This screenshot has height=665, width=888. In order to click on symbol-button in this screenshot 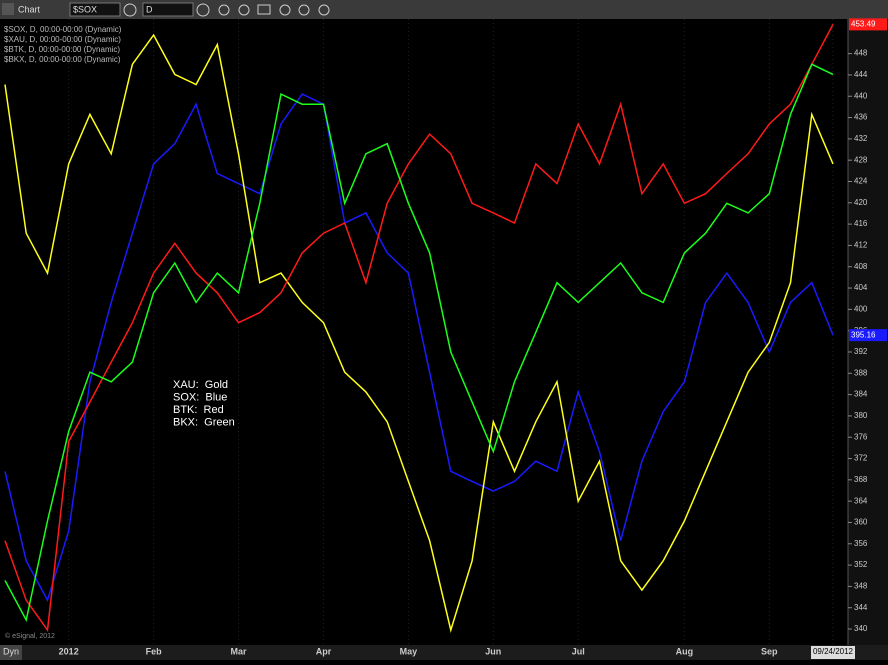, I will do `click(130, 10)`.